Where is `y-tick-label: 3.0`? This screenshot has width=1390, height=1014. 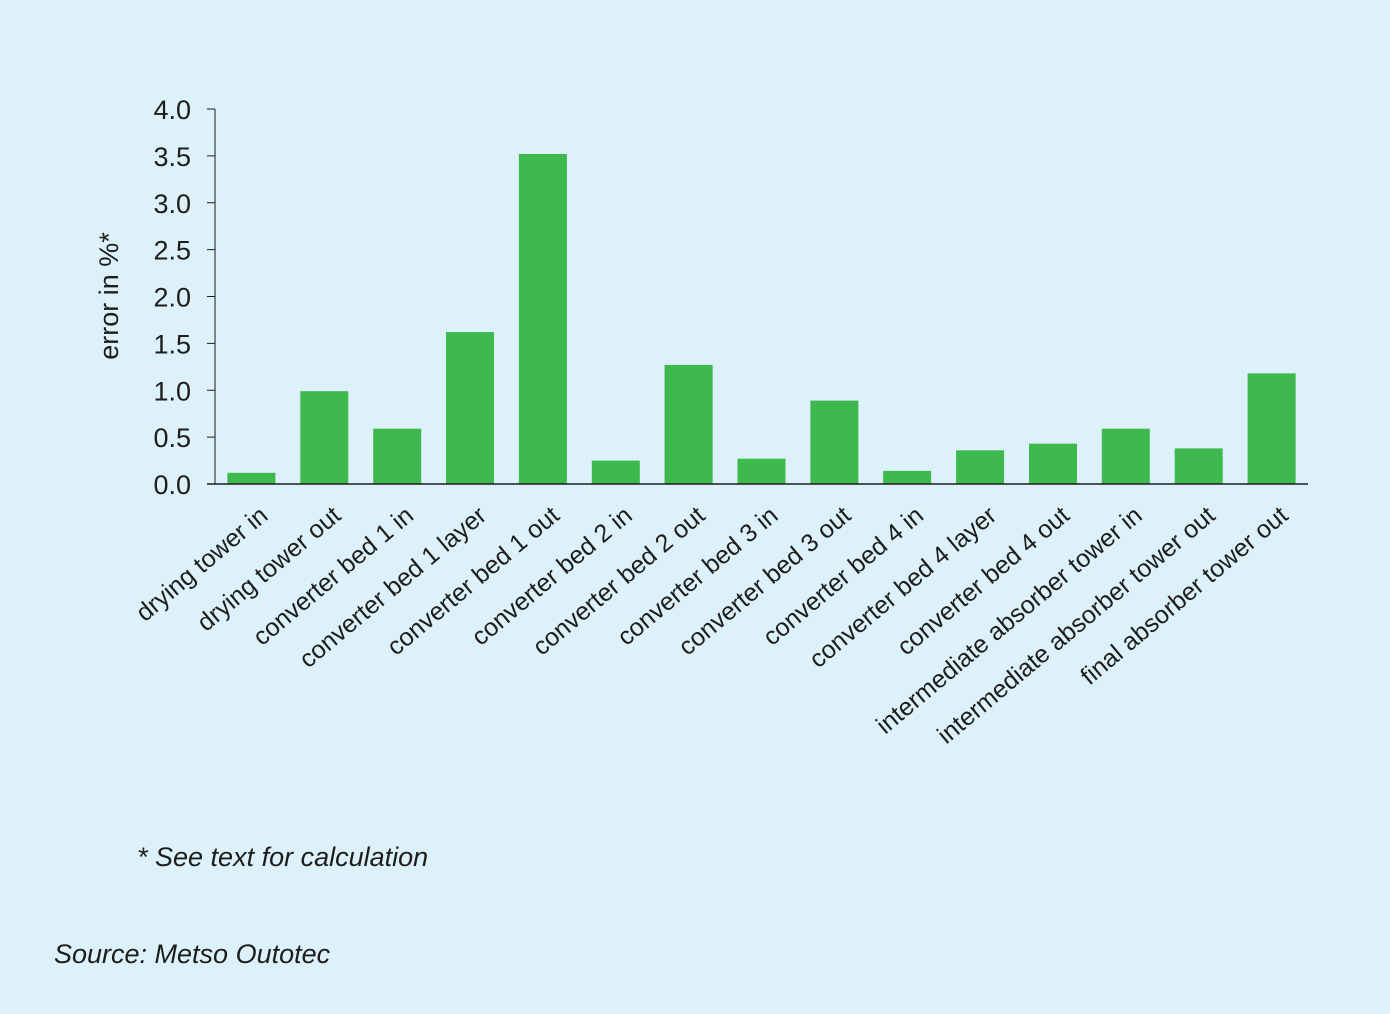 y-tick-label: 3.0 is located at coordinates (172, 204).